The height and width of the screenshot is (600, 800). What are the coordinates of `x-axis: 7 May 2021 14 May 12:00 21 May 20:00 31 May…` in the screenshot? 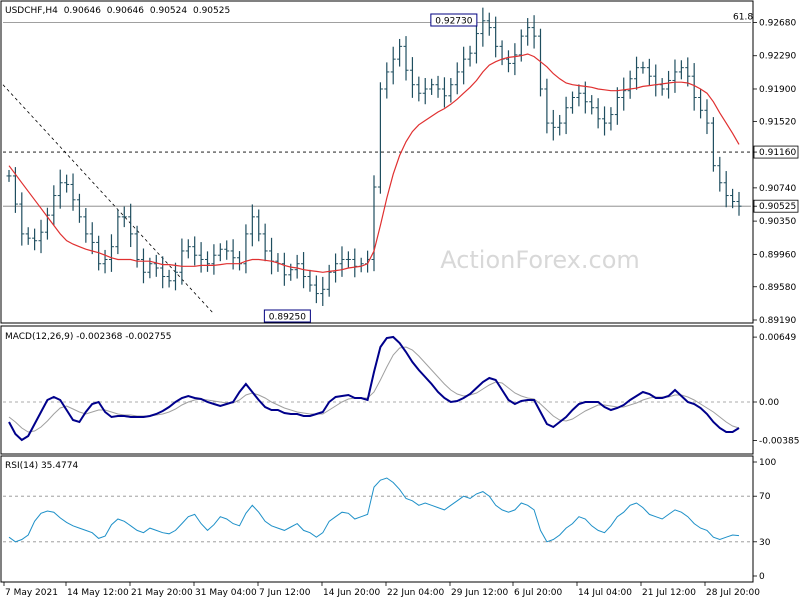 It's located at (381, 590).